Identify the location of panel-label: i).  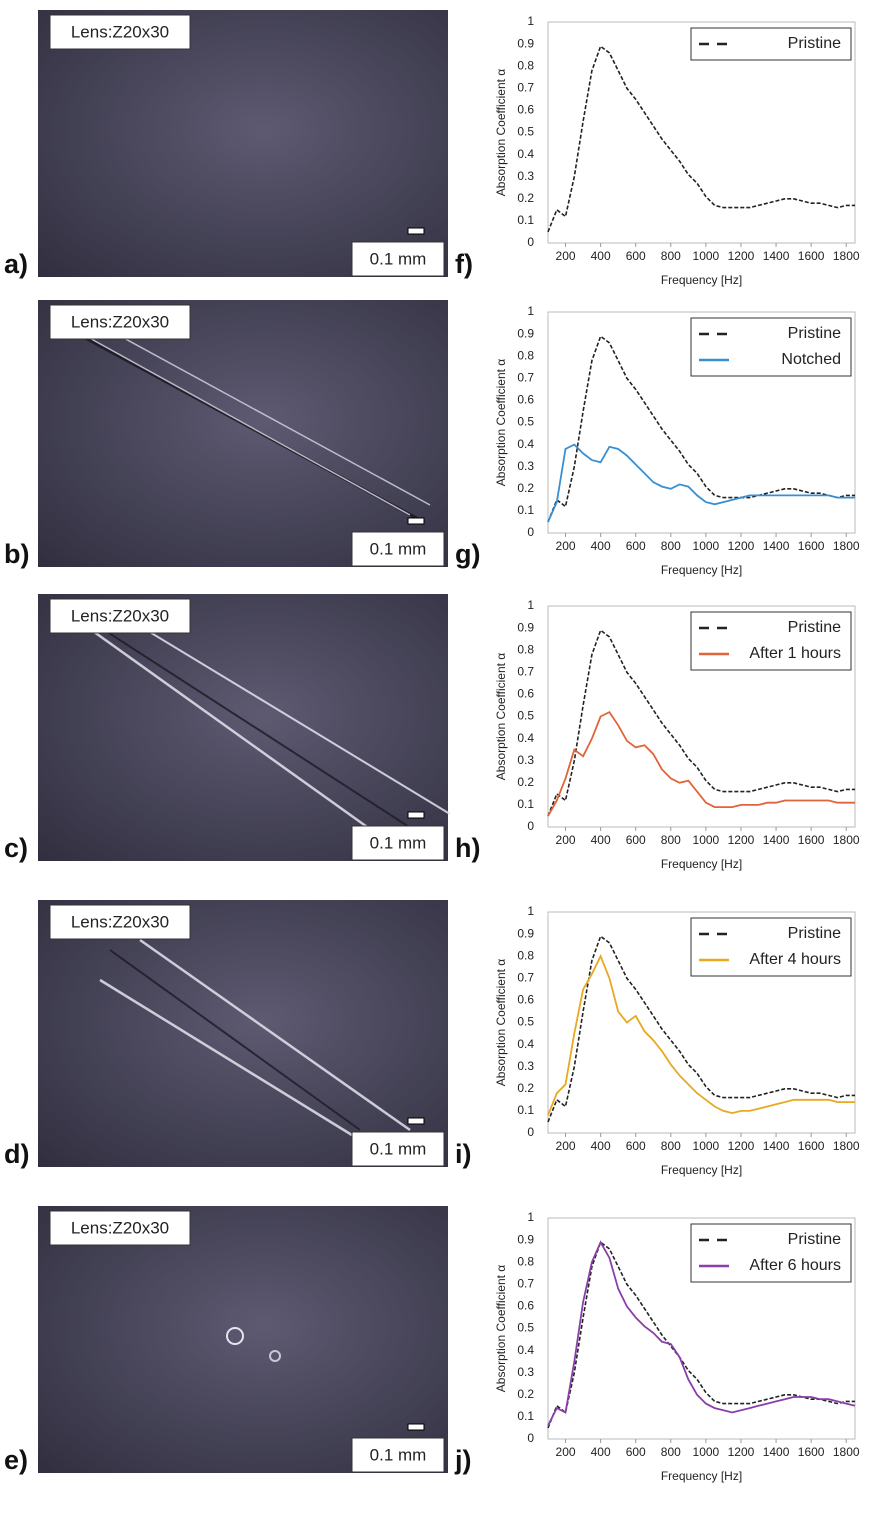
(463, 1154).